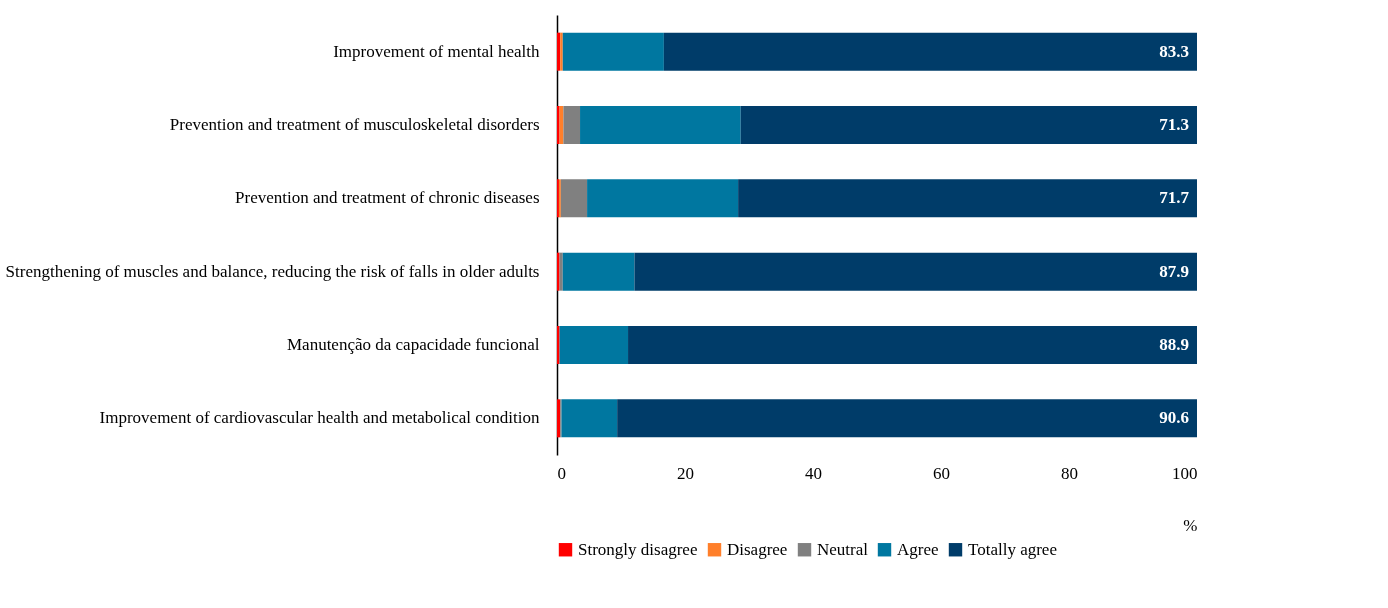 The width and height of the screenshot is (1388, 608). I want to click on y-tick-label: Prevention and treatment of musculoskeletal disorders, so click(354, 124).